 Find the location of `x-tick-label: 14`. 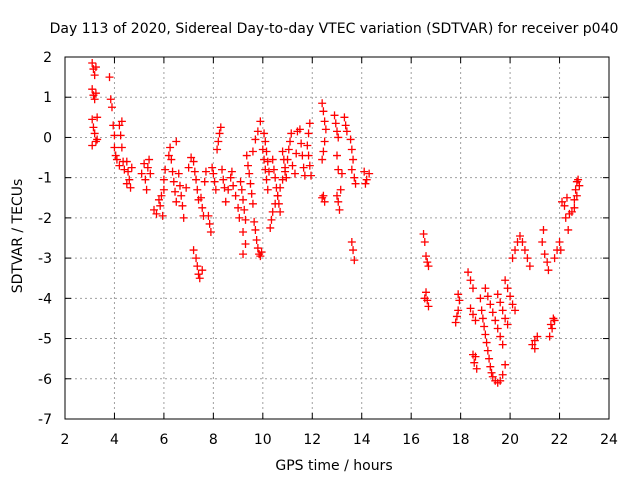

x-tick-label: 14 is located at coordinates (362, 440).